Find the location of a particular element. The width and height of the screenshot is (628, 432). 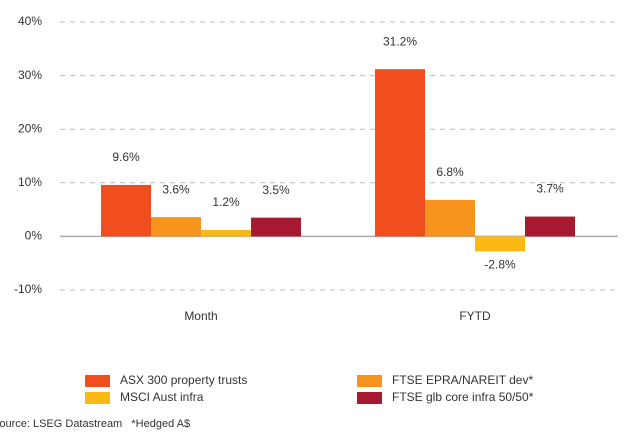

value-label: 3.5% is located at coordinates (276, 190).